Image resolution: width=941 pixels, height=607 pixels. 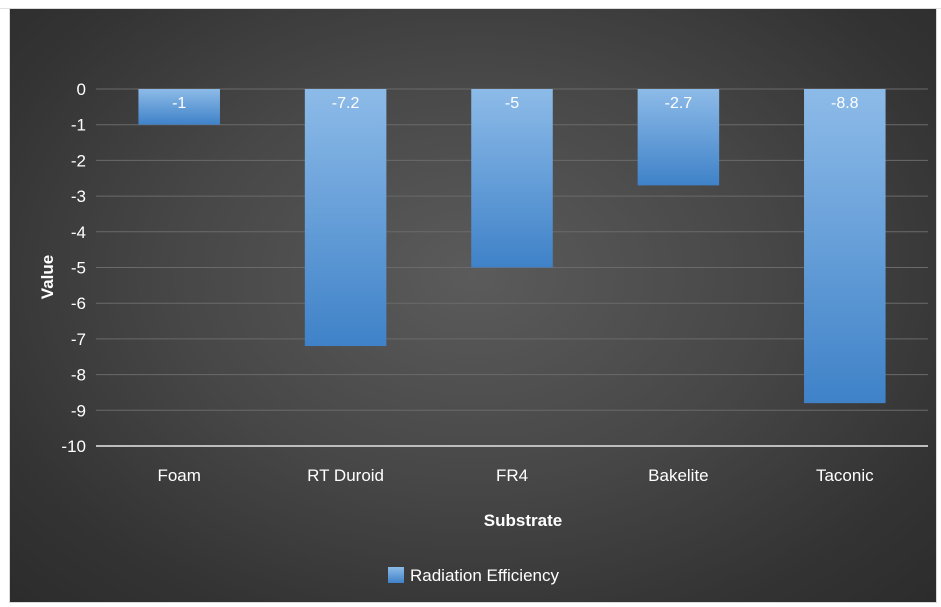 What do you see at coordinates (178, 475) in the screenshot?
I see `x-tick-label: Foam` at bounding box center [178, 475].